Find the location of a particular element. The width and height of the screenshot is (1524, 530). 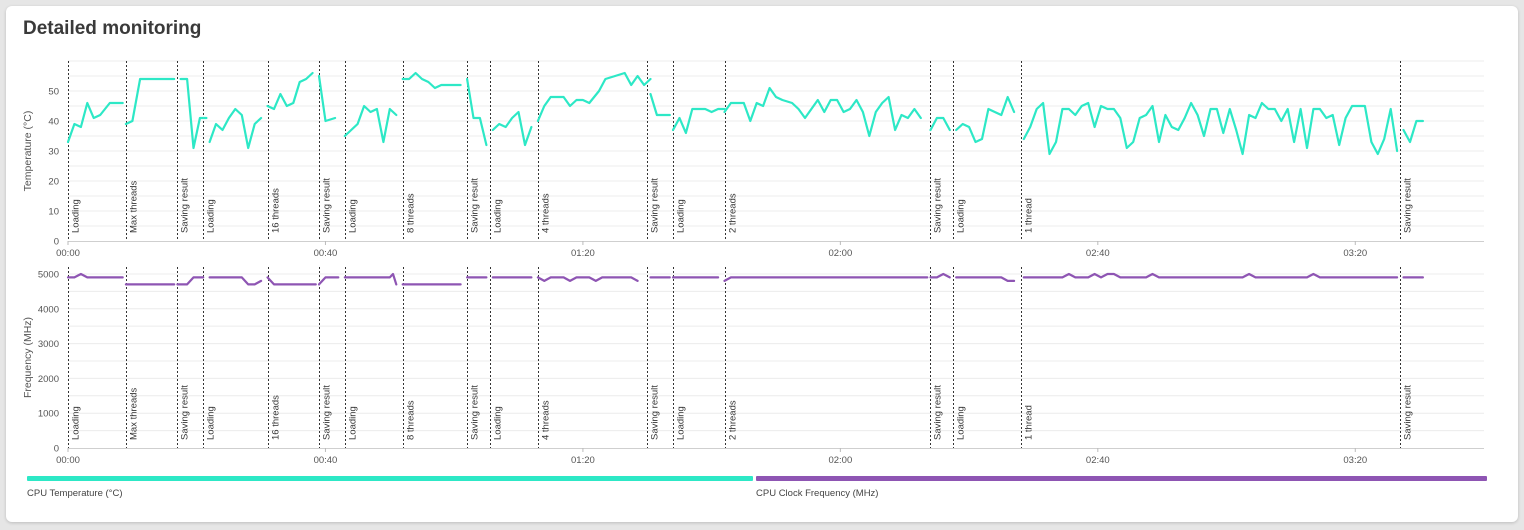

y-tick-label: 30 is located at coordinates (53, 152).